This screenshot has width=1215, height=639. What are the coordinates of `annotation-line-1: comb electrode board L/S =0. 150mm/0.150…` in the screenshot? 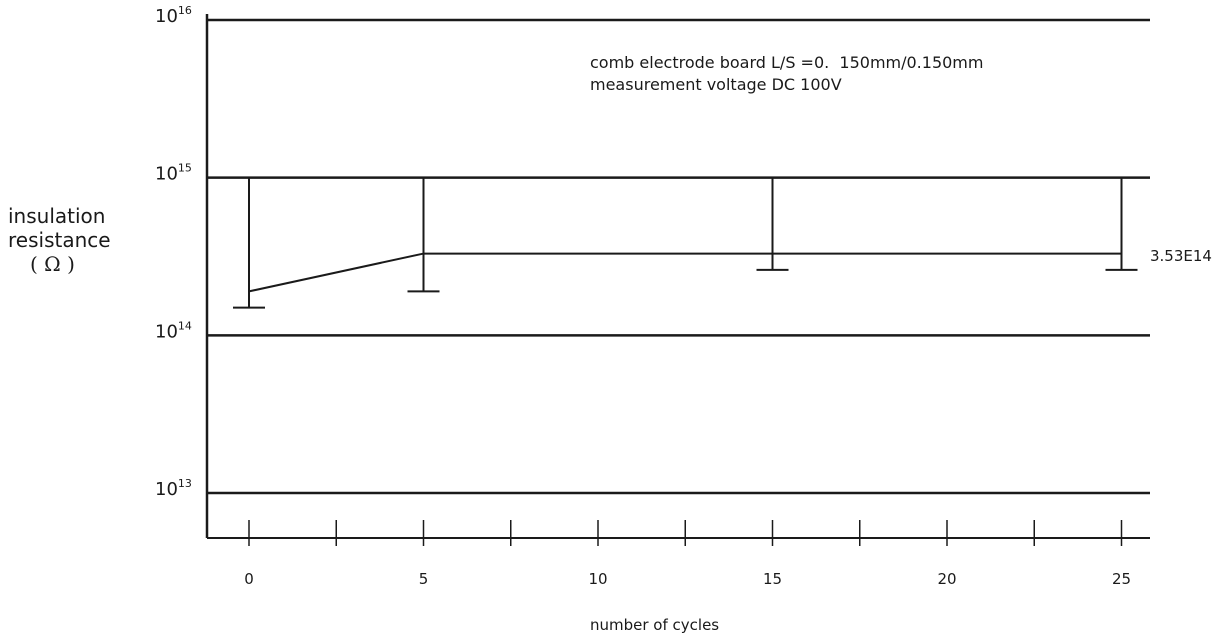 It's located at (787, 62).